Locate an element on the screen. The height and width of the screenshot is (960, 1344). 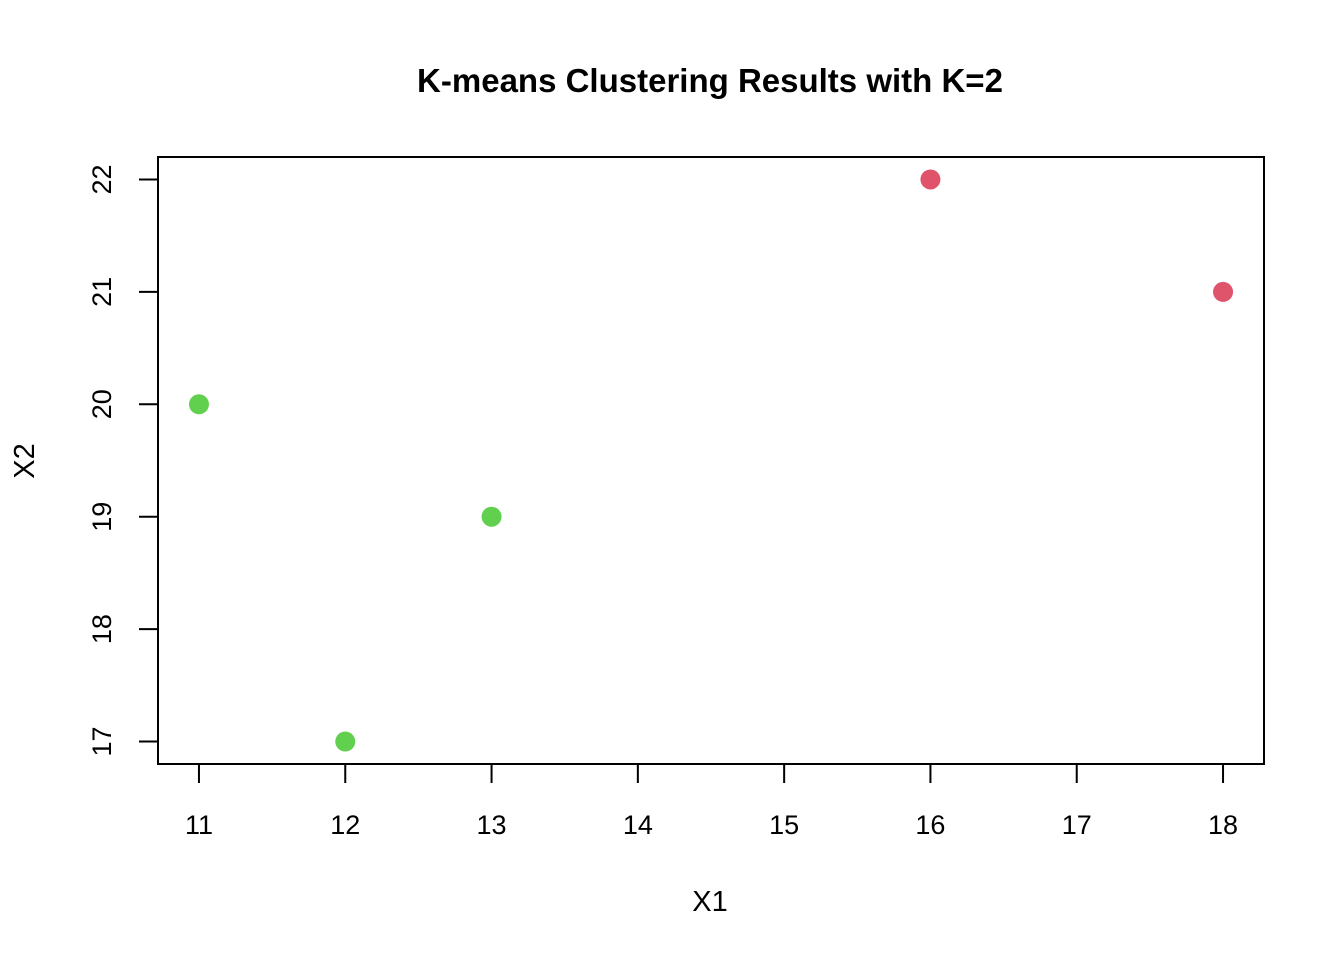
chart-title: K-means Clustering Results with K=2 is located at coordinates (710, 80).